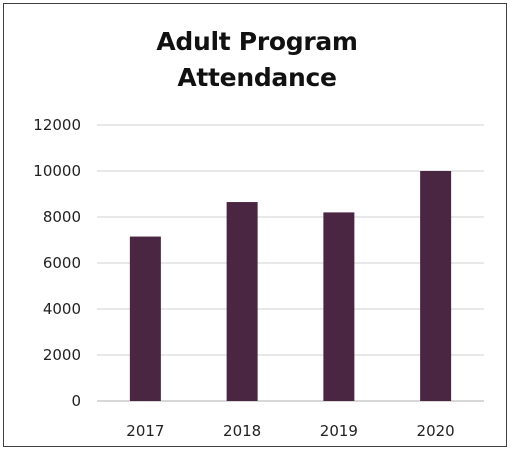  Describe the element at coordinates (57, 125) in the screenshot. I see `y-tick-label: 12000` at that location.